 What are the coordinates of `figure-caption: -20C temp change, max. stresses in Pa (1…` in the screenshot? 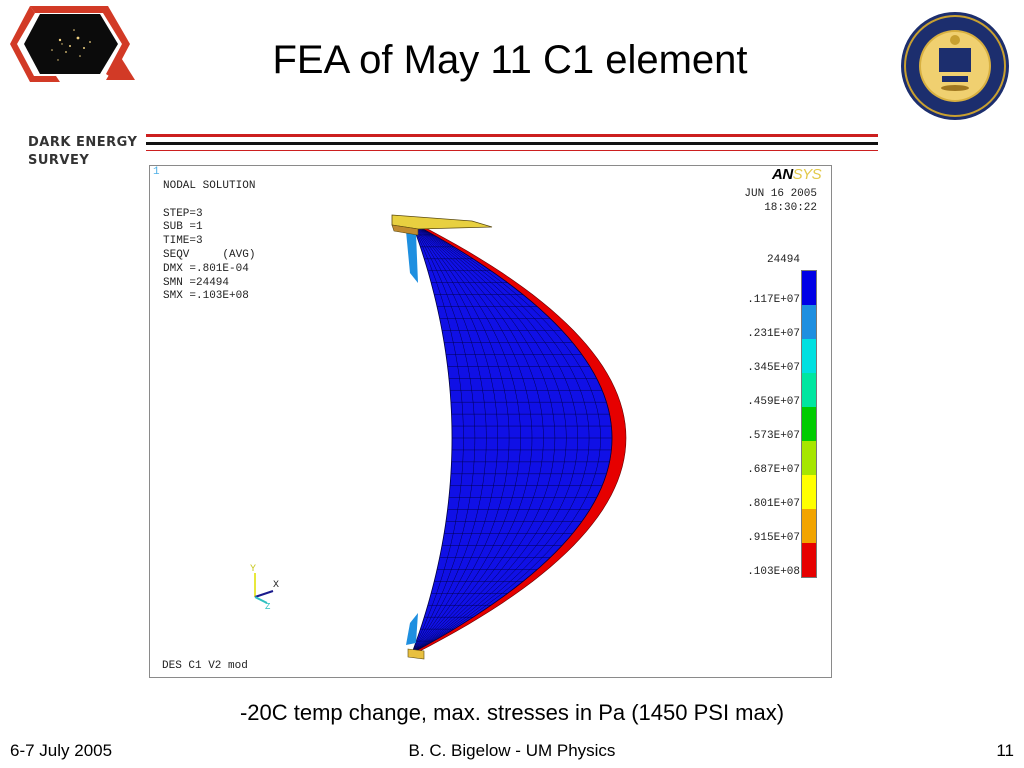 It's located at (512, 712).